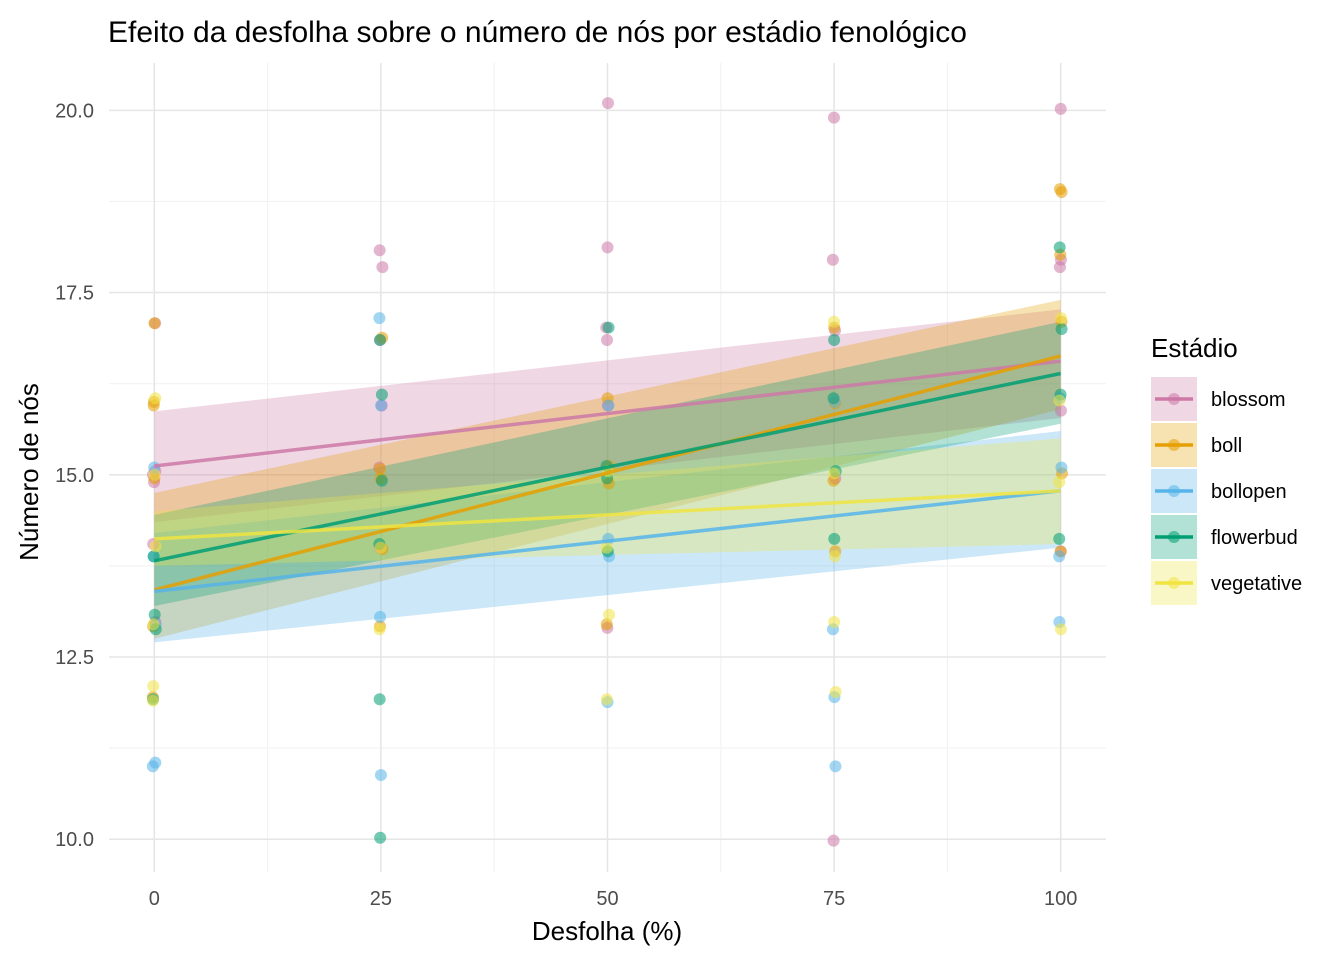  I want to click on legend-item-boll: boll, so click(1196, 445).